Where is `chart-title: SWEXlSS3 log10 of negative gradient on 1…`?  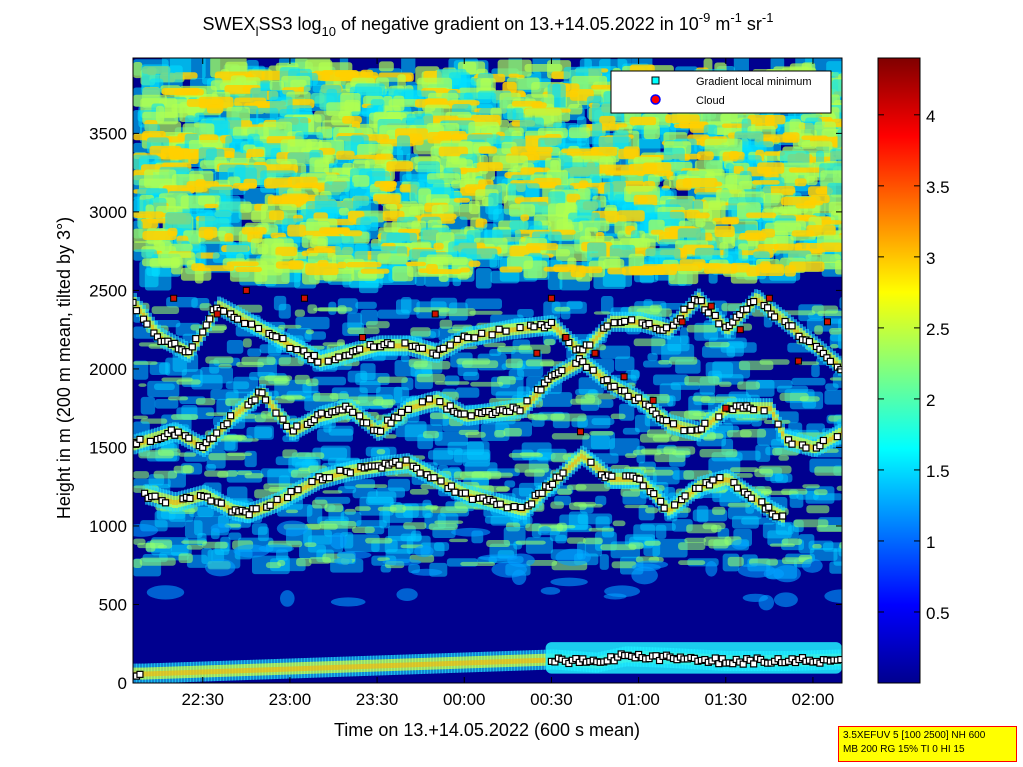 chart-title: SWEXlSS3 log10 of negative gradient on 1… is located at coordinates (488, 24).